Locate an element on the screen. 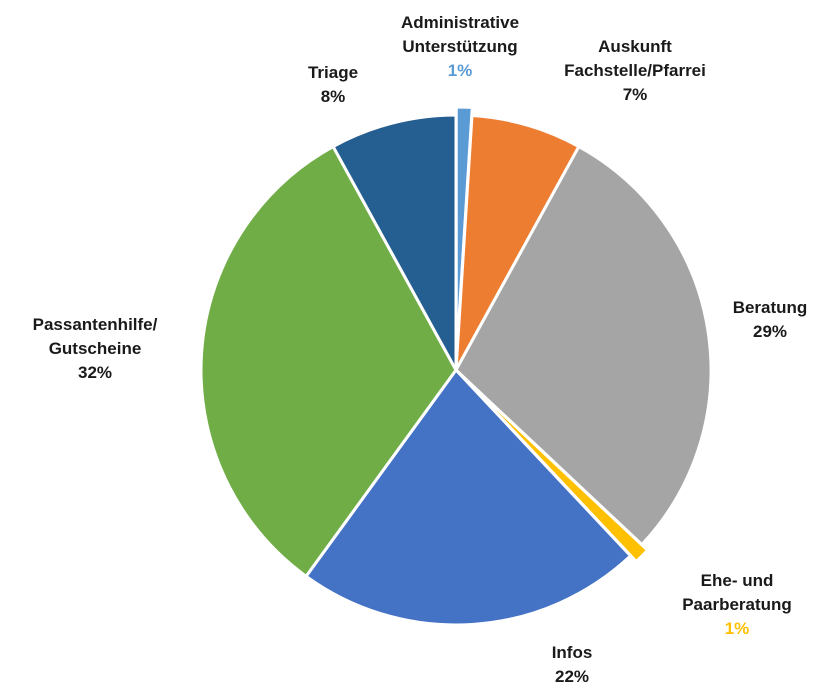 Image resolution: width=825 pixels, height=690 pixels. data-label-category: Fachstelle/Pfarrei is located at coordinates (635, 70).